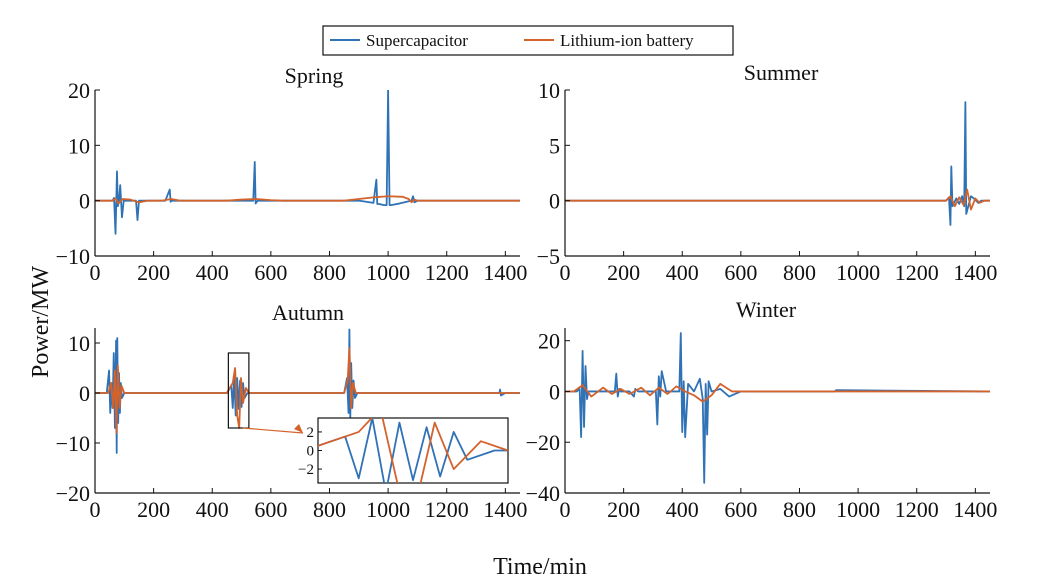 Image resolution: width=1040 pixels, height=582 pixels. Describe the element at coordinates (627, 40) in the screenshot. I see `legend-label-lithium-ion-battery: Lithium-ion battery` at that location.